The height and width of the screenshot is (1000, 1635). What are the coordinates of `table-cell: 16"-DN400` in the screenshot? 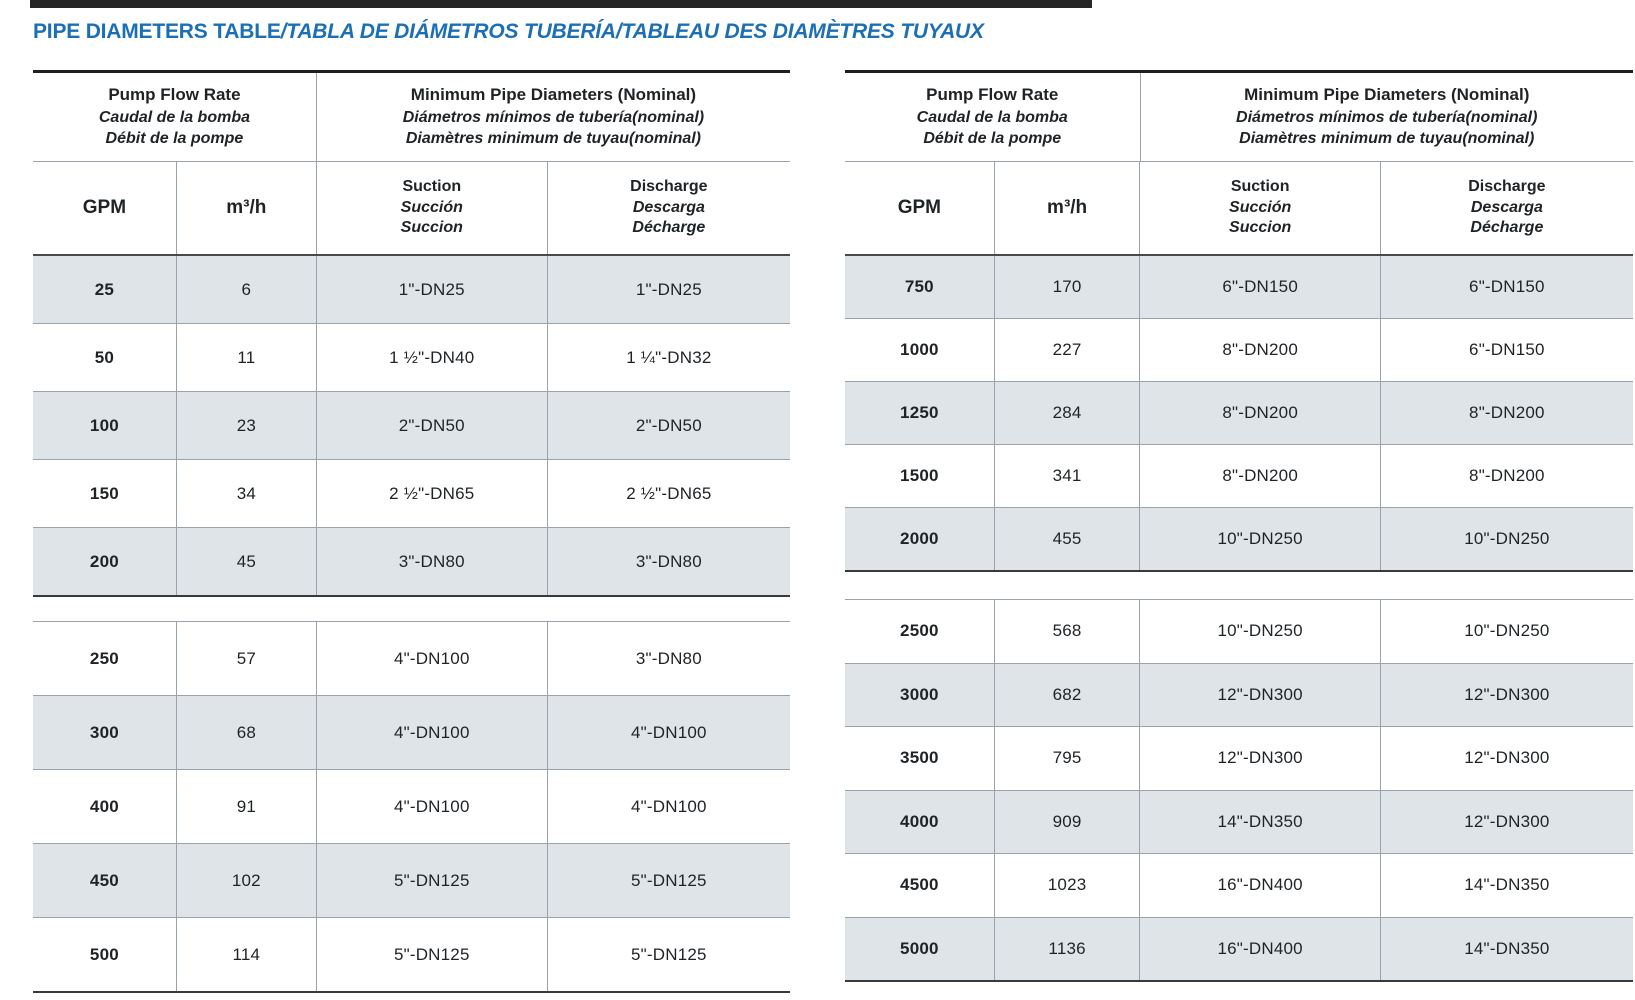 It's located at (1260, 948).